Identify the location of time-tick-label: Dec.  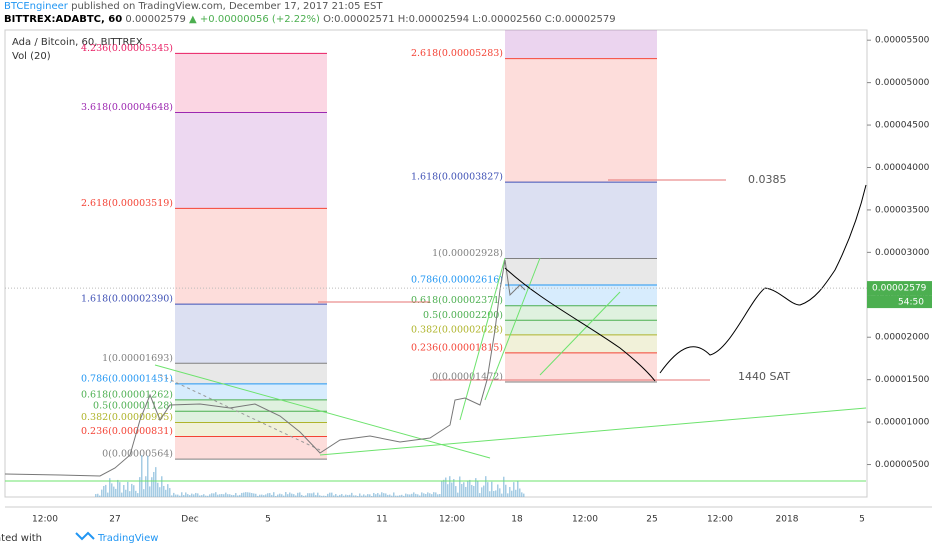
(189, 520).